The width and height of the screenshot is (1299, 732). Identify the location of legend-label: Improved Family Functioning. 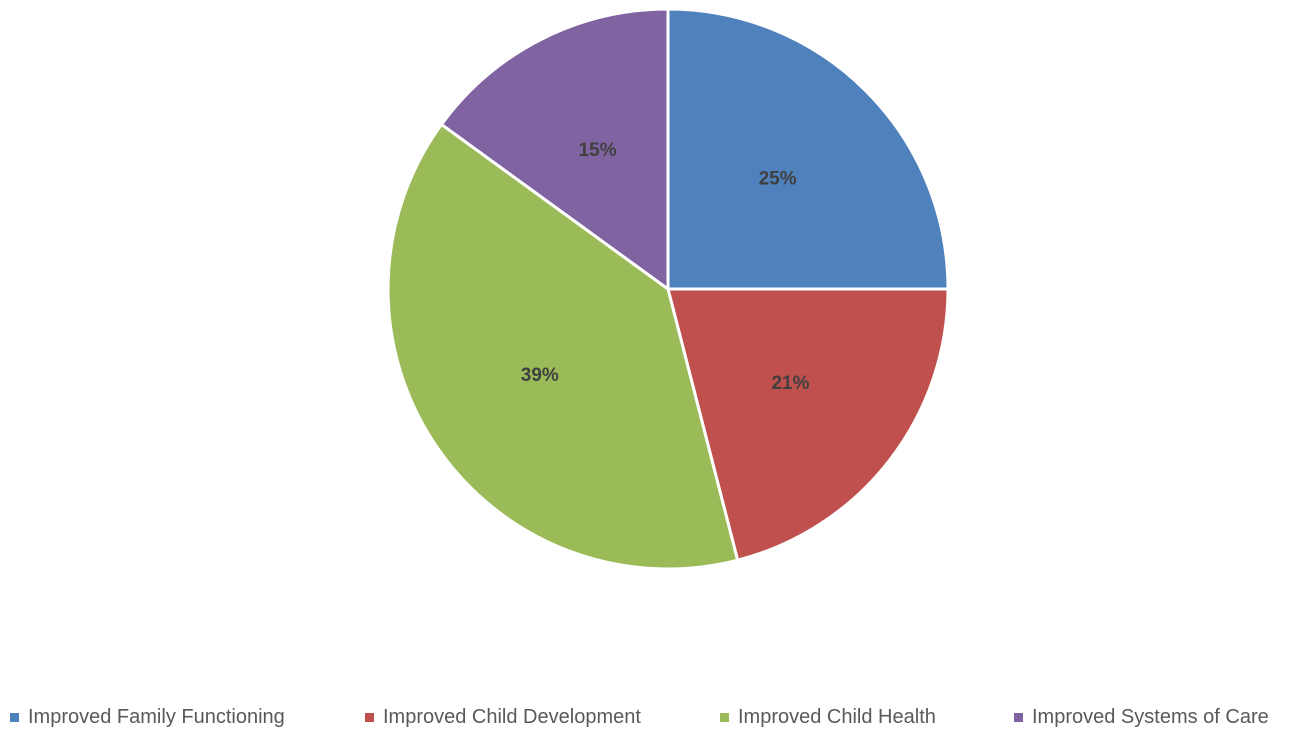
(156, 717).